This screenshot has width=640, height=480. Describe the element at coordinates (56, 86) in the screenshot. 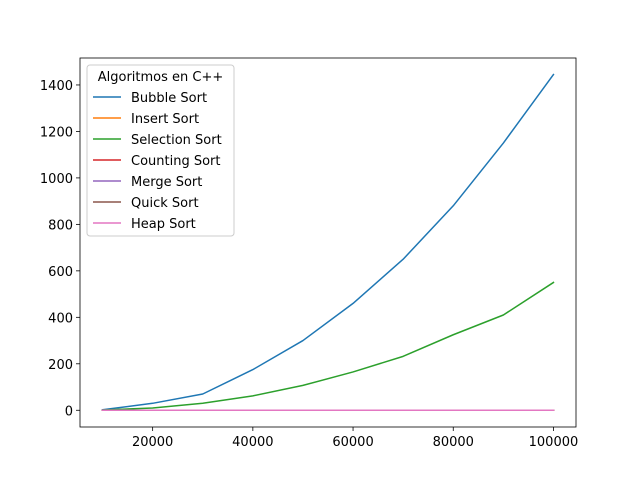

I see `y-tick-label: 1400` at that location.